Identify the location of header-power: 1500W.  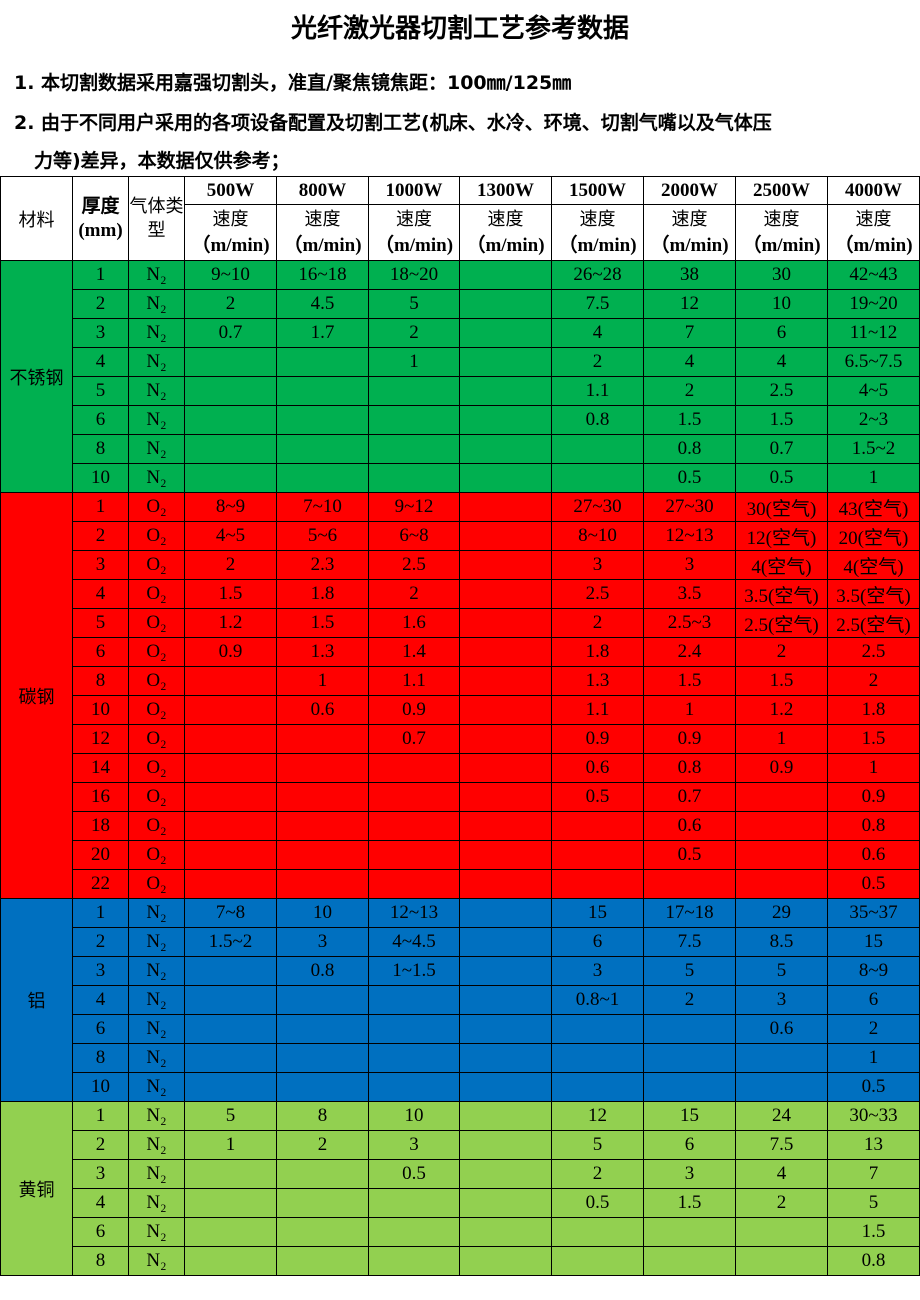
(597, 190).